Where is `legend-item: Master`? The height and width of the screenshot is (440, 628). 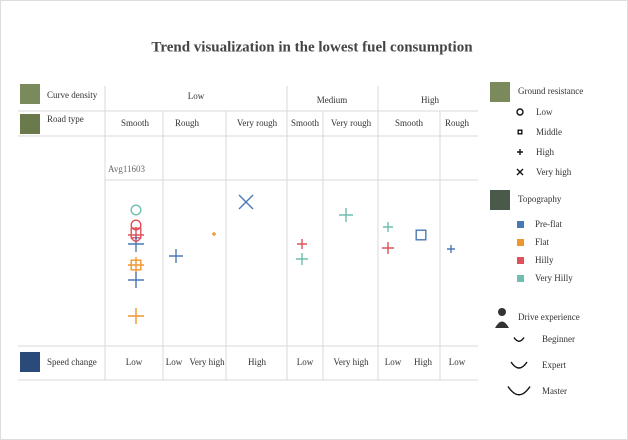
legend-item: Master is located at coordinates (554, 391).